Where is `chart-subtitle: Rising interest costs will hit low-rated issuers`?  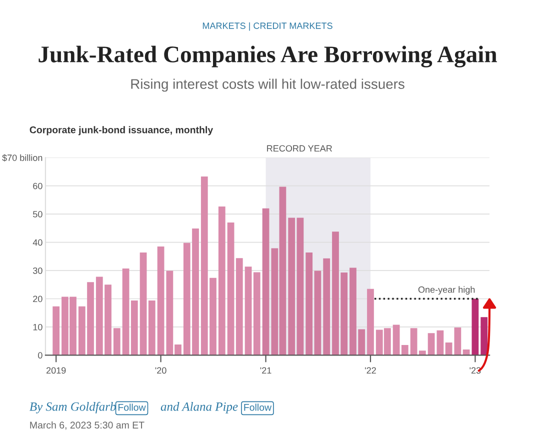 chart-subtitle: Rising interest costs will hit low-rated issuers is located at coordinates (267, 85).